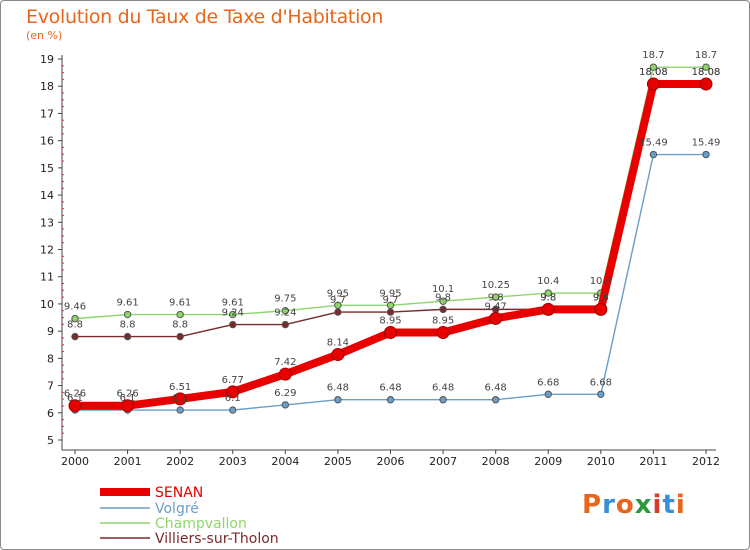 The width and height of the screenshot is (750, 550). I want to click on y-tick-label: 14, so click(47, 195).